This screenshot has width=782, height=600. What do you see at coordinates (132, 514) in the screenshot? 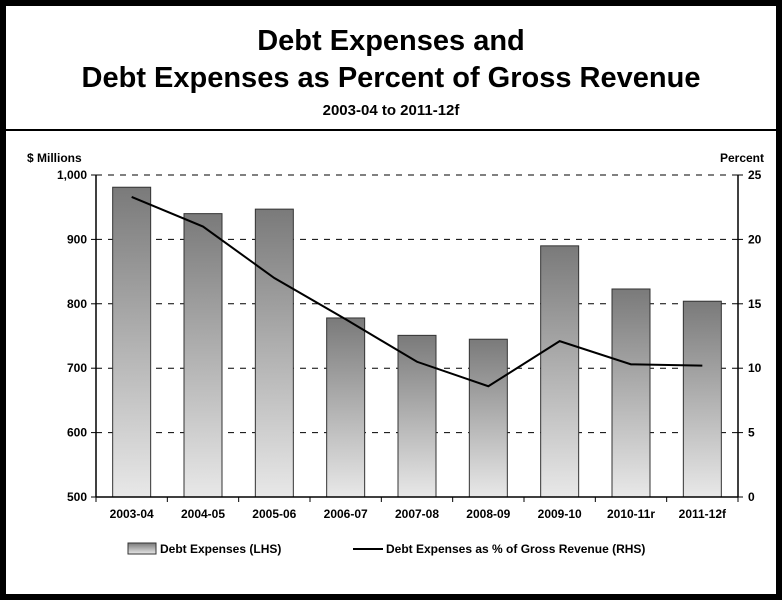
I see `x-tick-label: 2003-04` at bounding box center [132, 514].